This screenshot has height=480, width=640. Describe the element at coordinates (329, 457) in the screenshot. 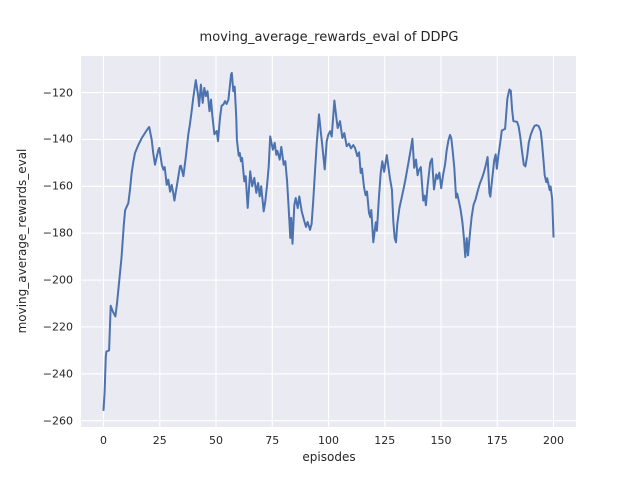

I see `x-axis-label: episodes` at that location.